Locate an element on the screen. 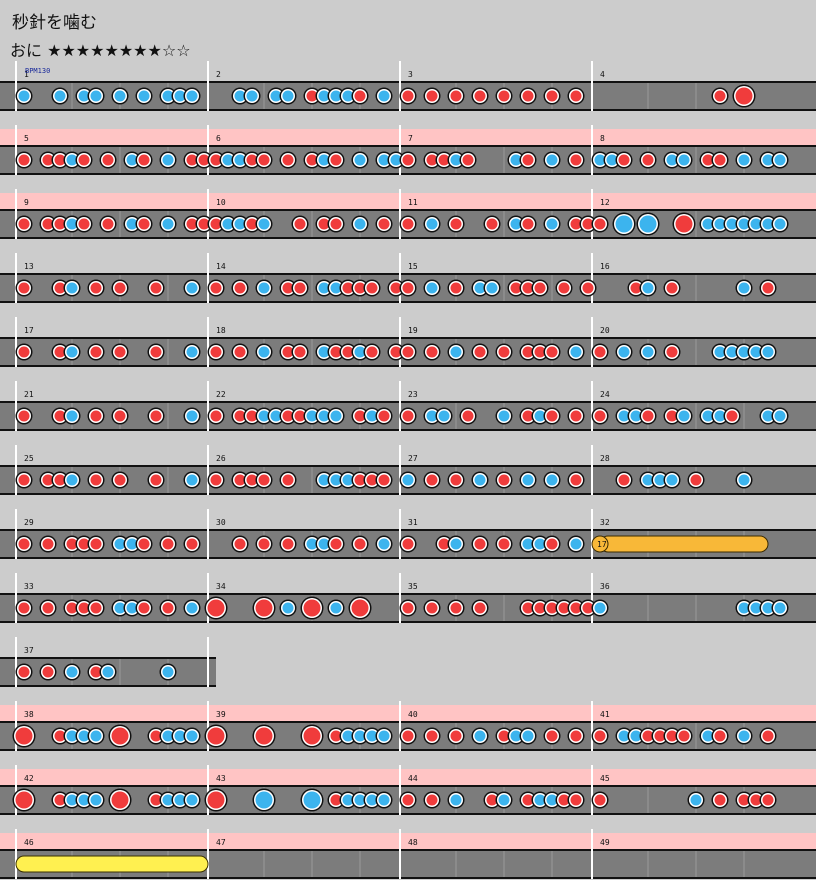 Image resolution: width=816 pixels, height=880 pixels. bpm-marker: BPM130 is located at coordinates (37, 71).